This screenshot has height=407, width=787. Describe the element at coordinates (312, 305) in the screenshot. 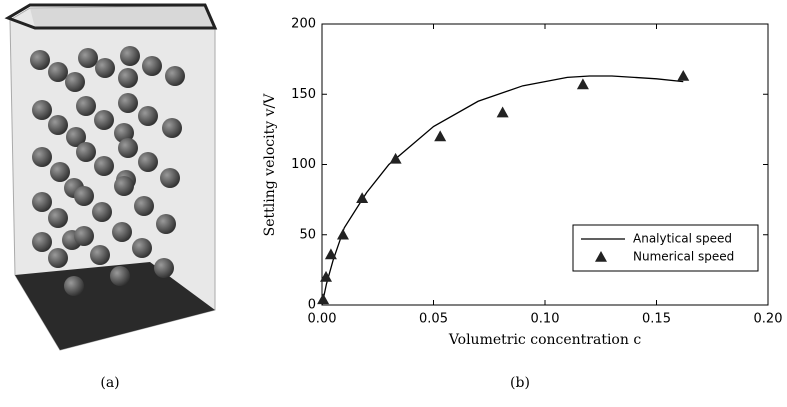

I see `y-tick-label: 0` at that location.